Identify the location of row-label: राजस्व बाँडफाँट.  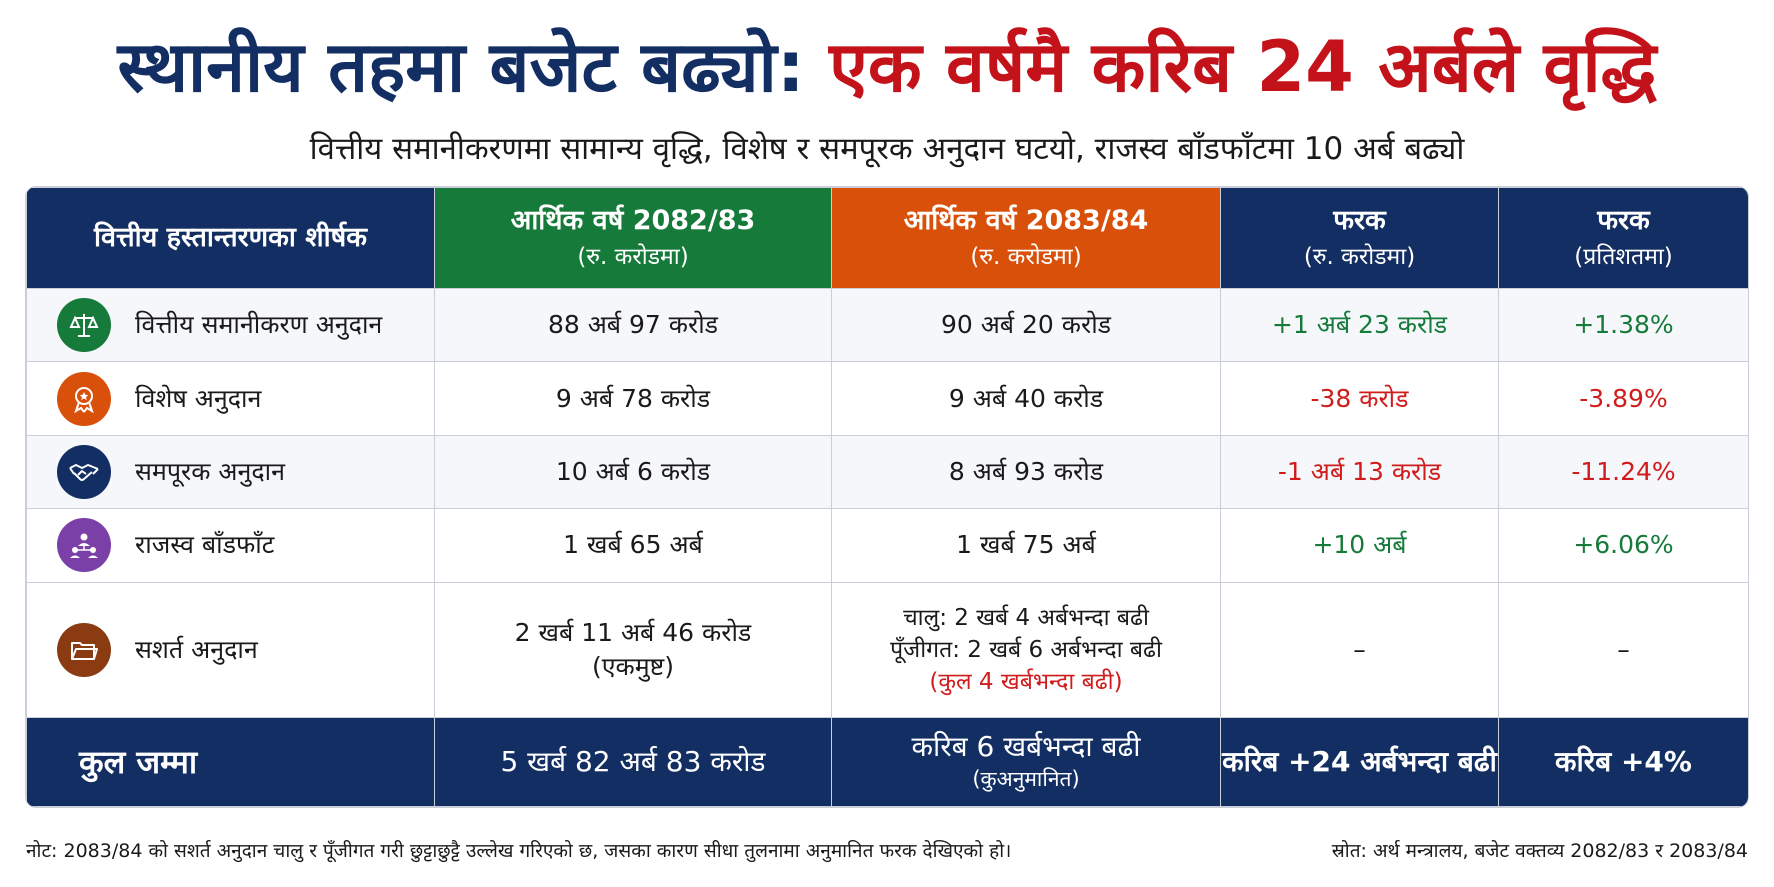
(205, 545).